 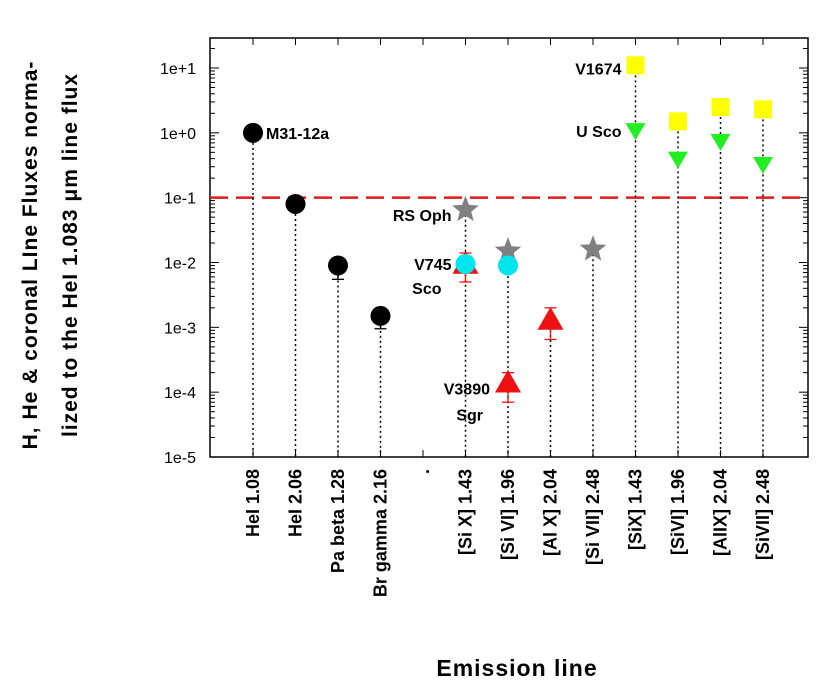 I want to click on x-tick-label: [Si X] 1.43, so click(x=466, y=512).